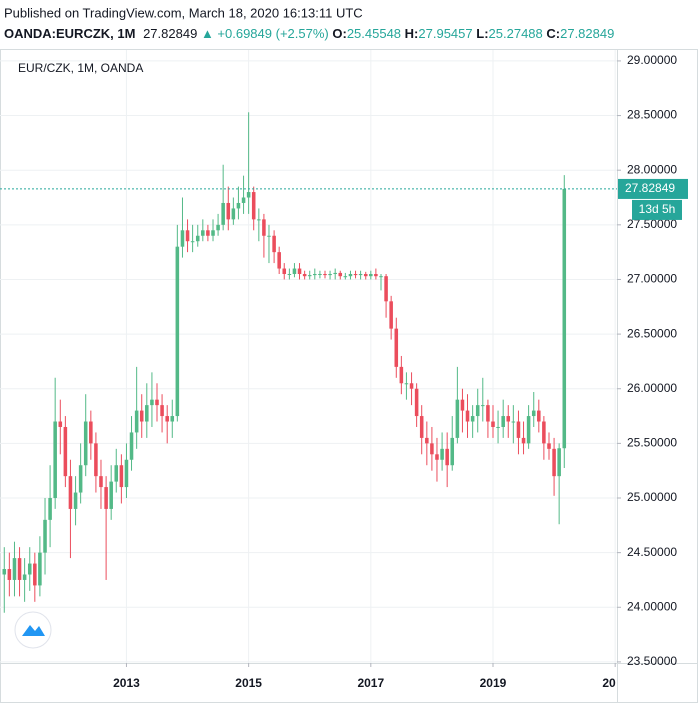  What do you see at coordinates (170, 33) in the screenshot?
I see `last-price-text: 27.82849` at bounding box center [170, 33].